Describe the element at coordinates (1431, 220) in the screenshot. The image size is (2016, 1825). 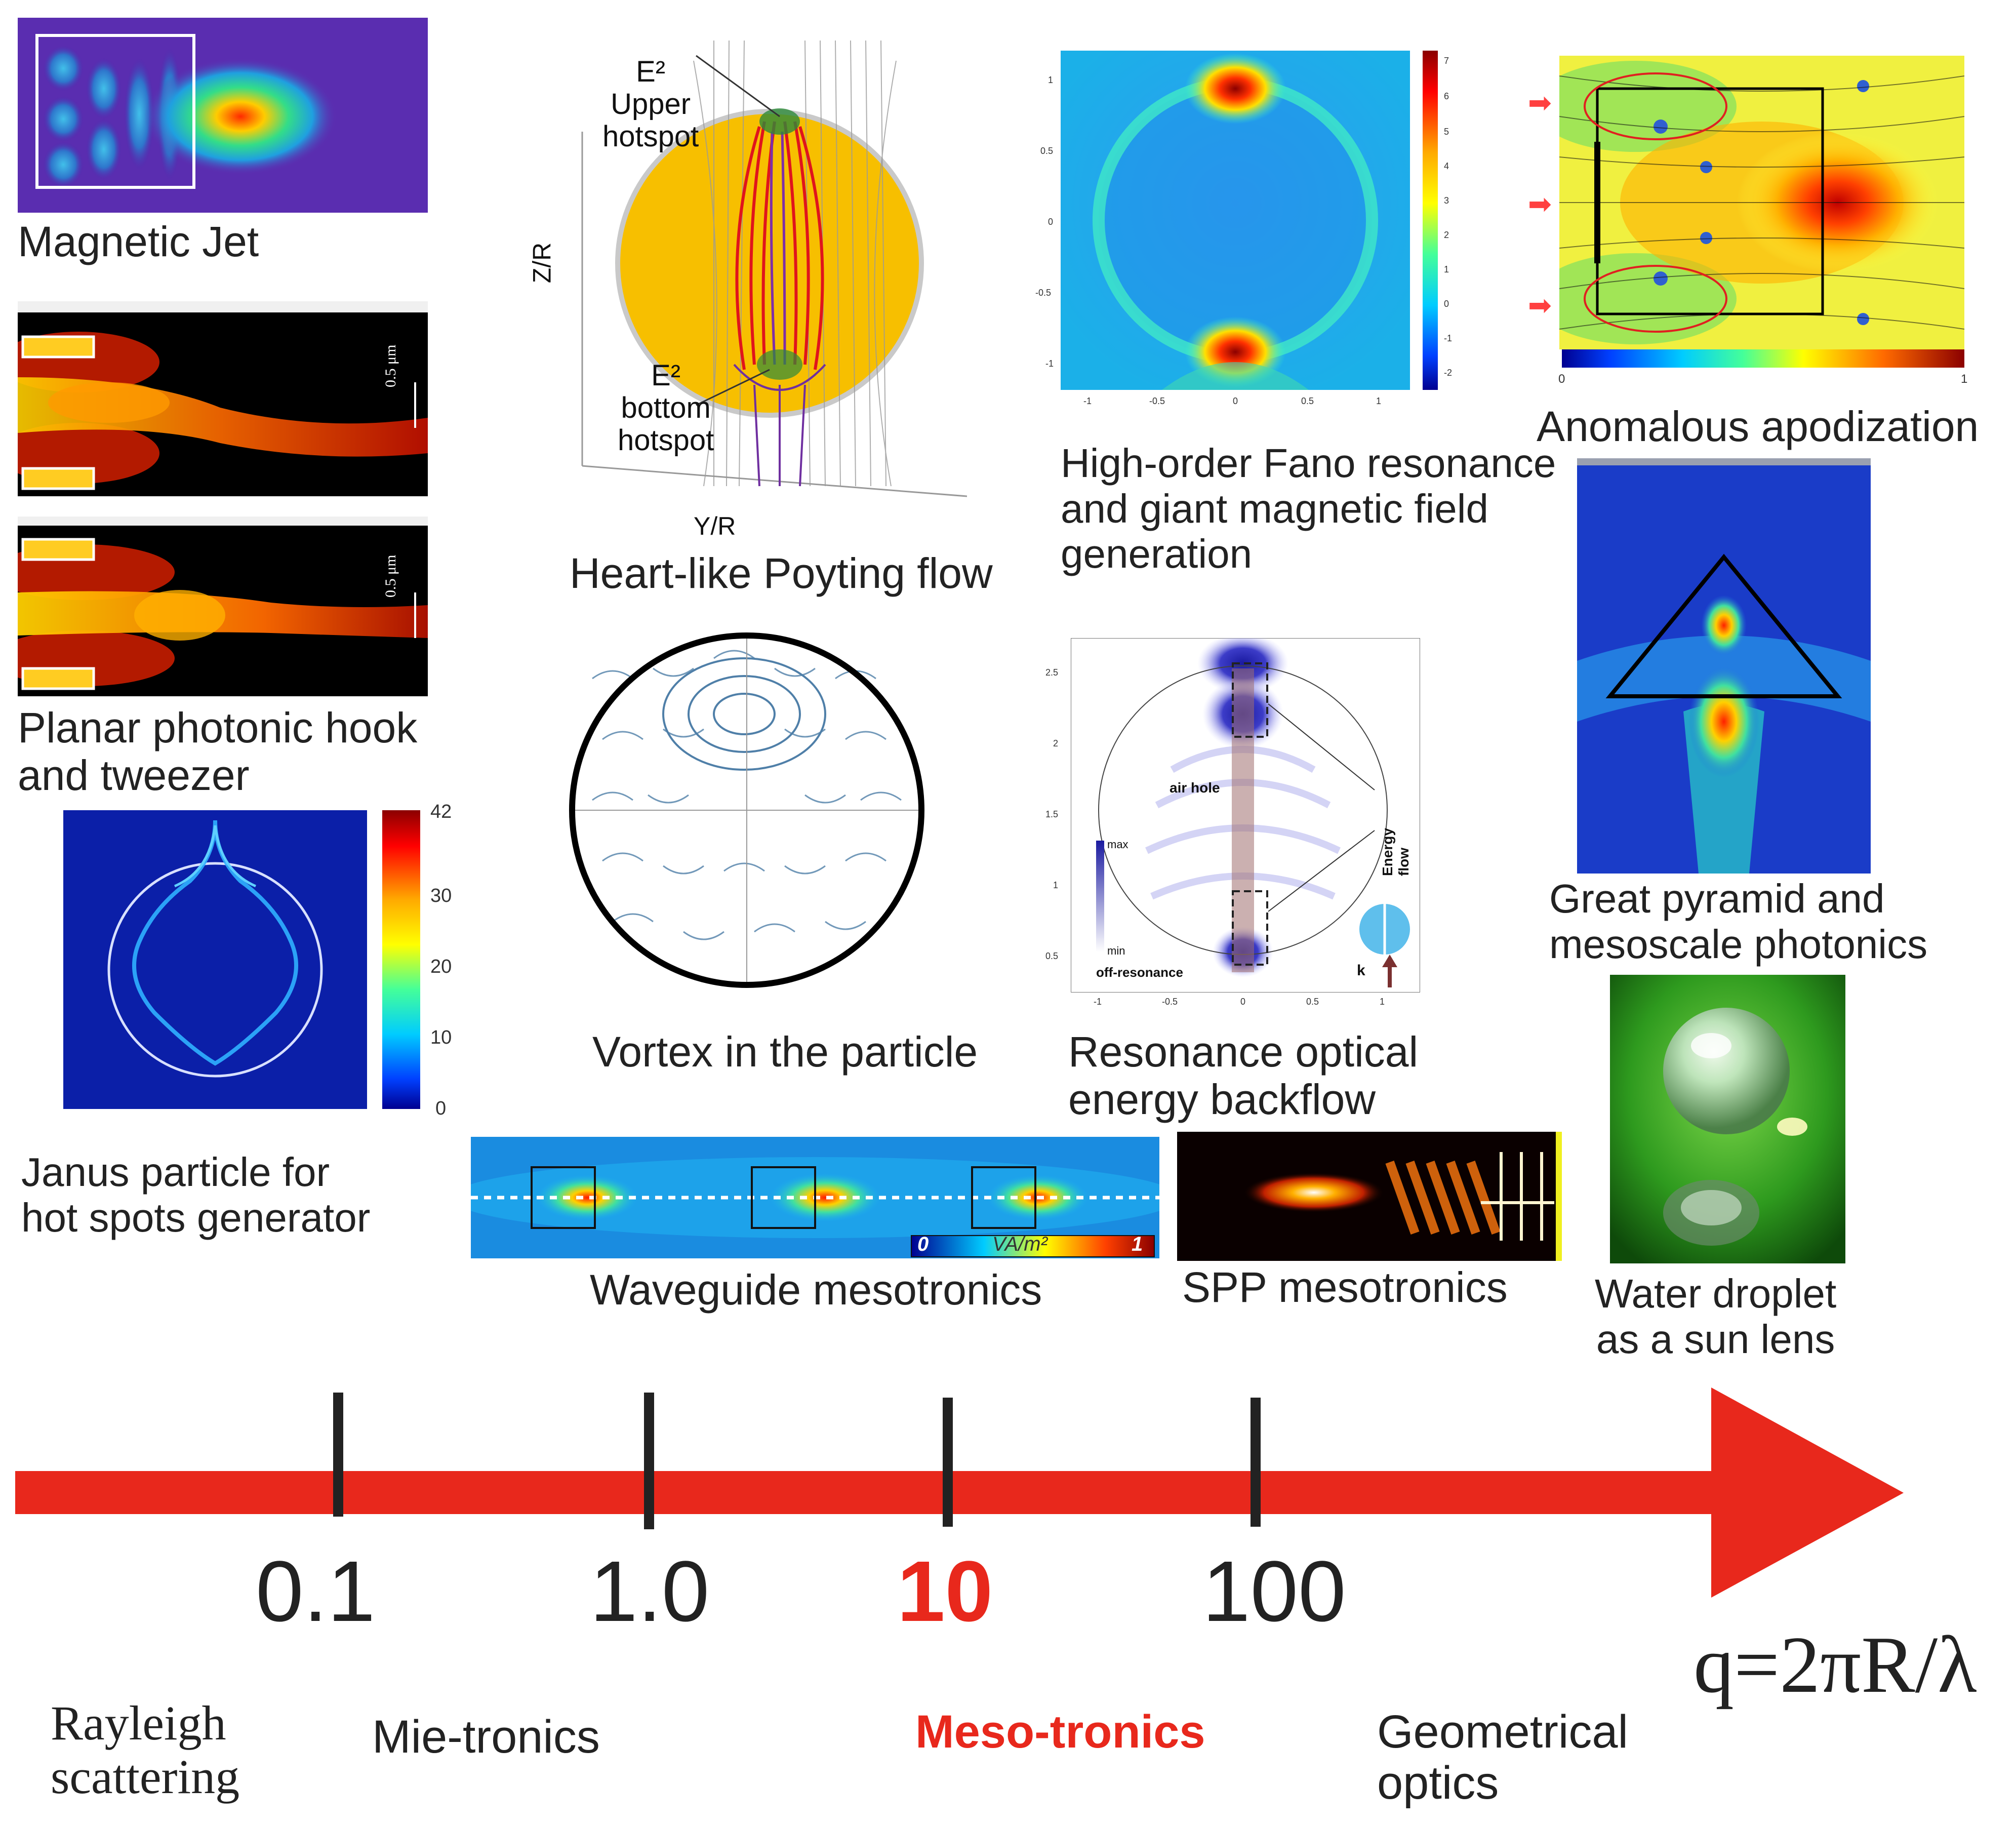
I see `fano-colorbar` at that location.